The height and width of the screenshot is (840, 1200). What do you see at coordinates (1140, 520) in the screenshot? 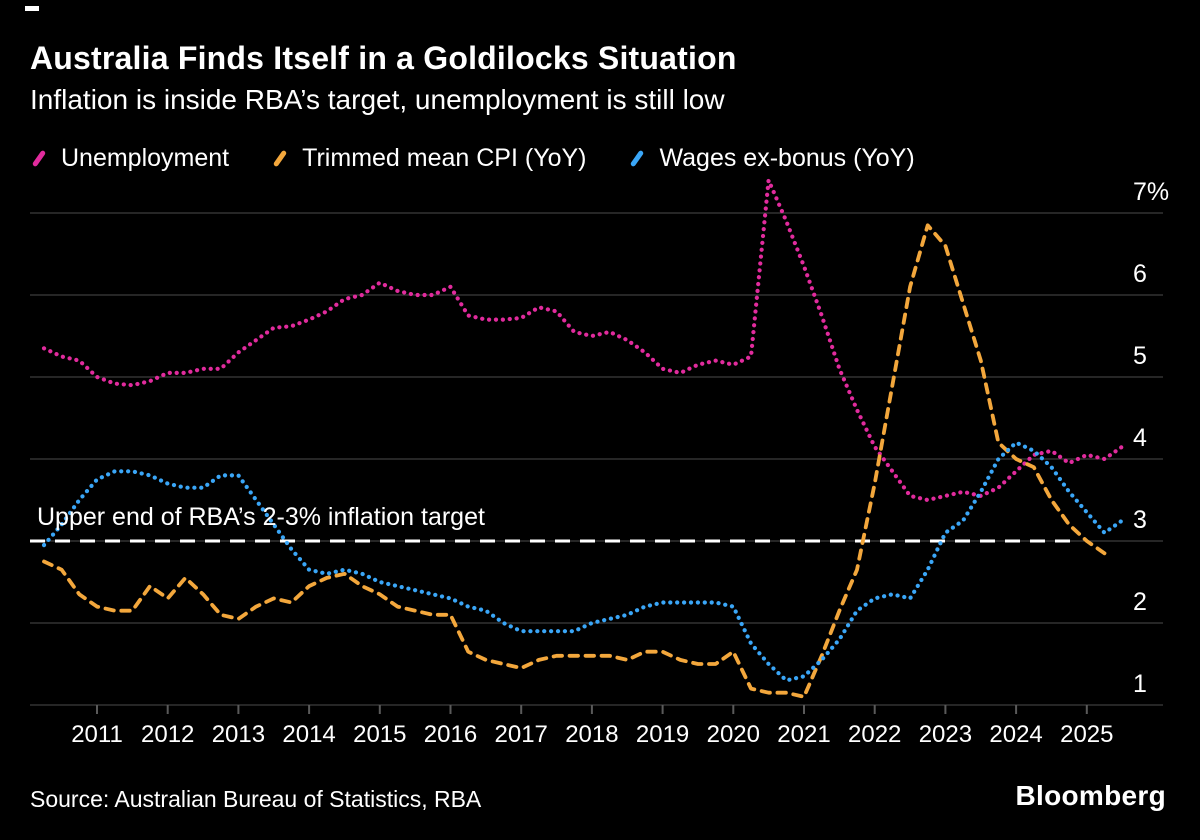
I see `y-axis-label: 3` at bounding box center [1140, 520].